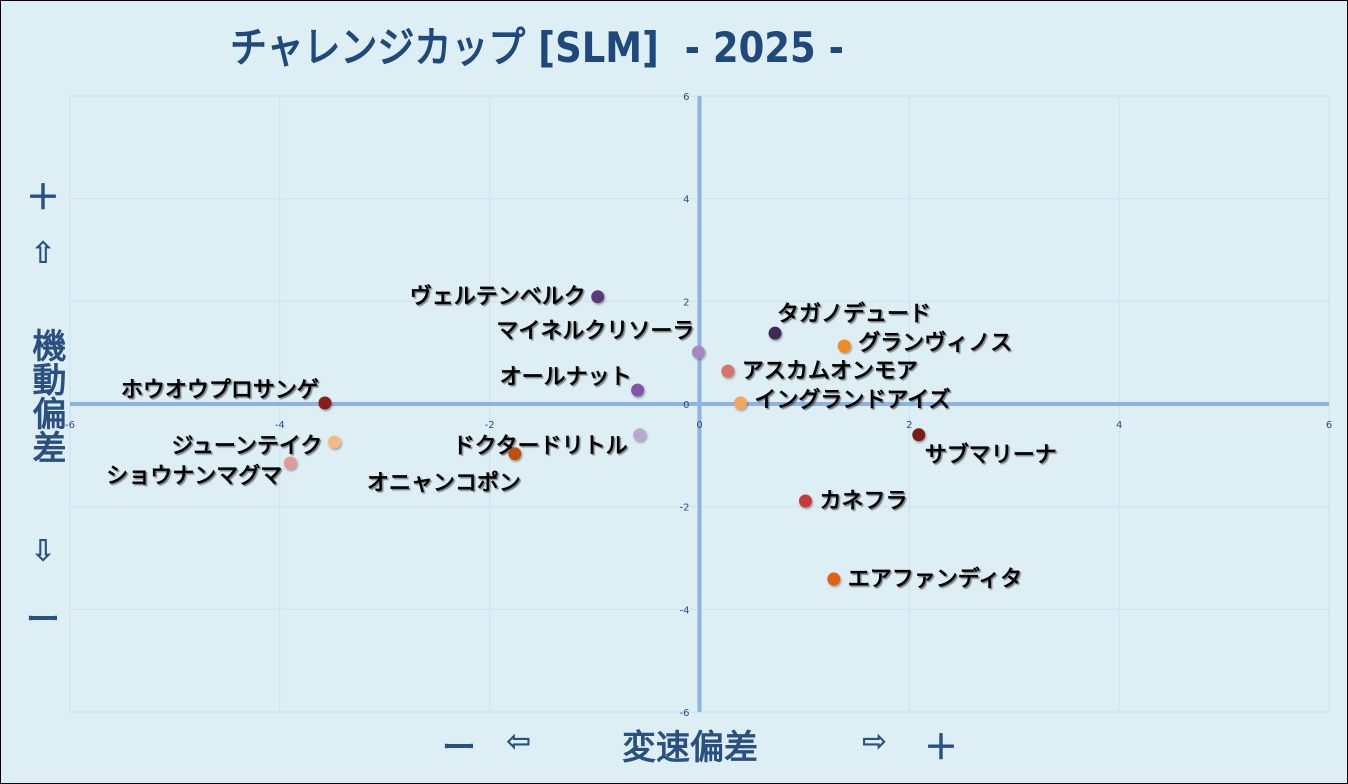  Describe the element at coordinates (566, 377) in the screenshot. I see `data-label: オールナット` at that location.